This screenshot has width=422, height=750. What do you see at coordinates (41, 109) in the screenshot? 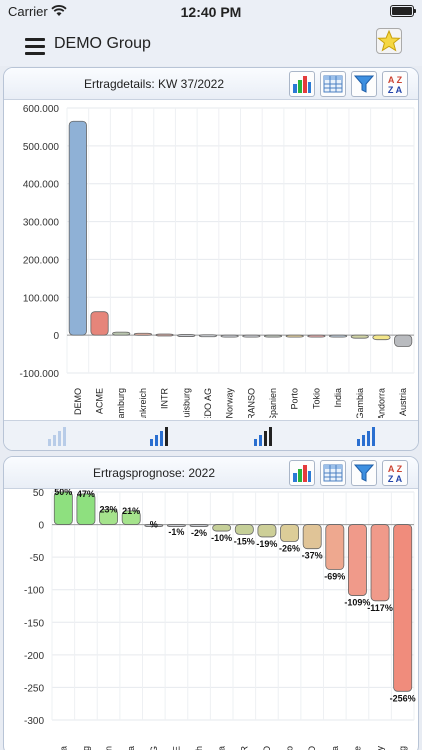
I see `y-tick-label: 600.000` at bounding box center [41, 109].